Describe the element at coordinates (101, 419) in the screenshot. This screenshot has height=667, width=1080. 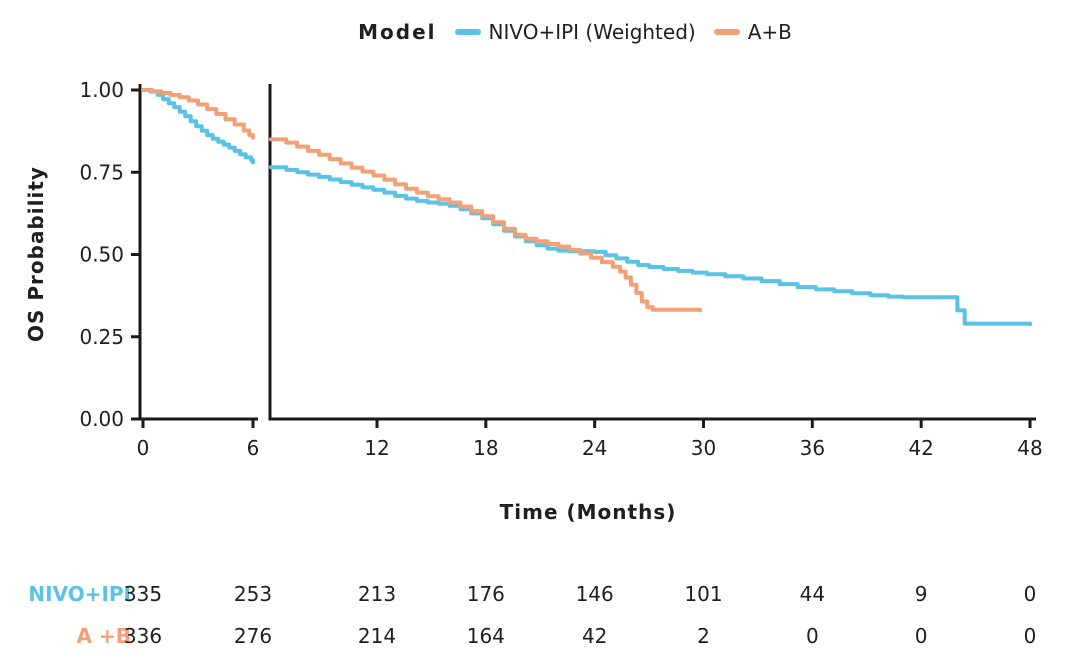
I see `svg-text: 0.00` at that location.